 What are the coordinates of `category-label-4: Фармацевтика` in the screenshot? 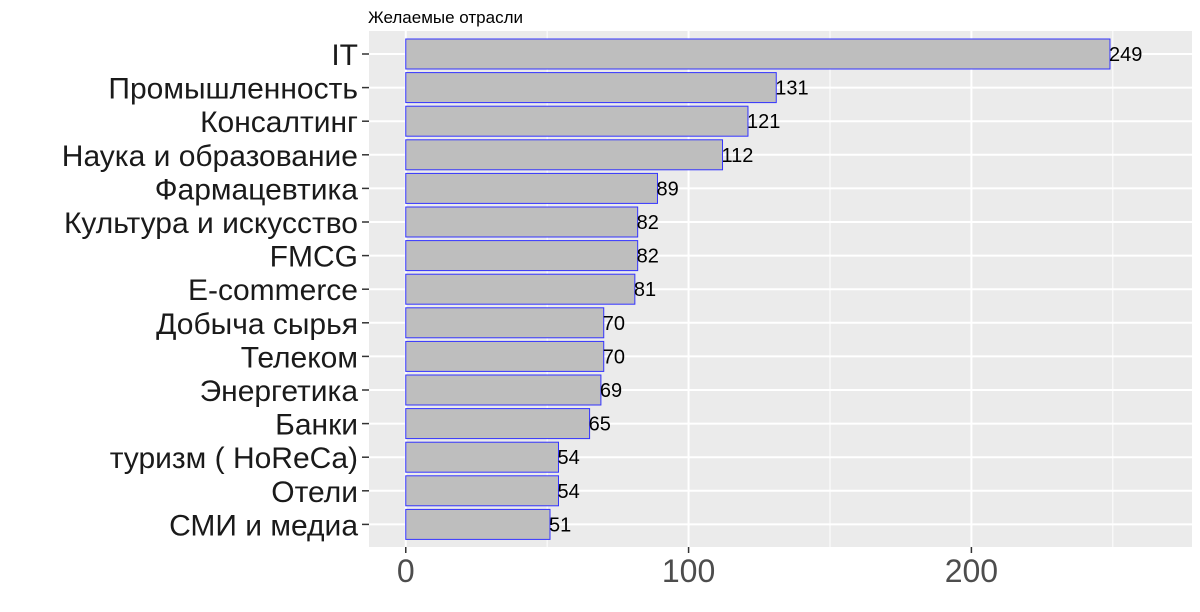 It's located at (257, 189).